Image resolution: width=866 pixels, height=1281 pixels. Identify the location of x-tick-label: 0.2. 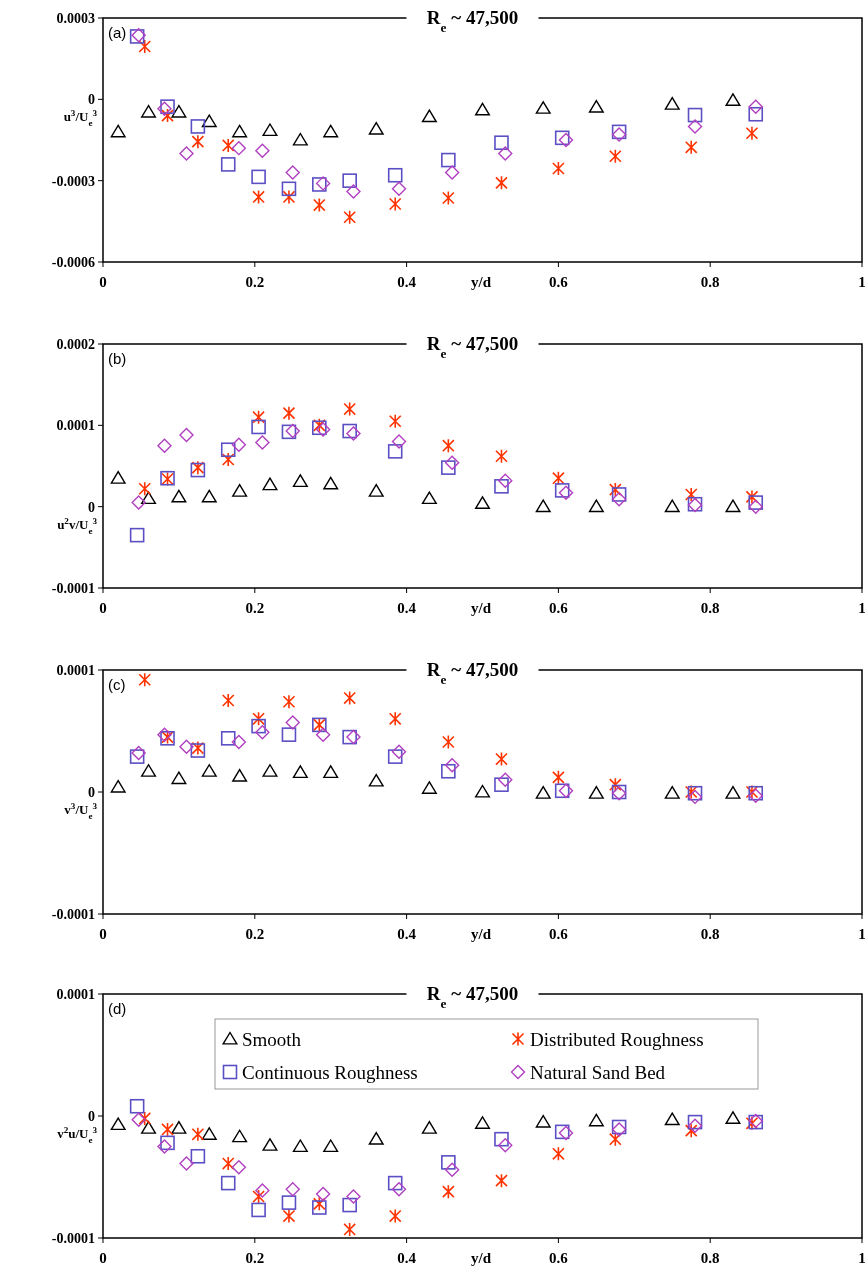
(255, 282).